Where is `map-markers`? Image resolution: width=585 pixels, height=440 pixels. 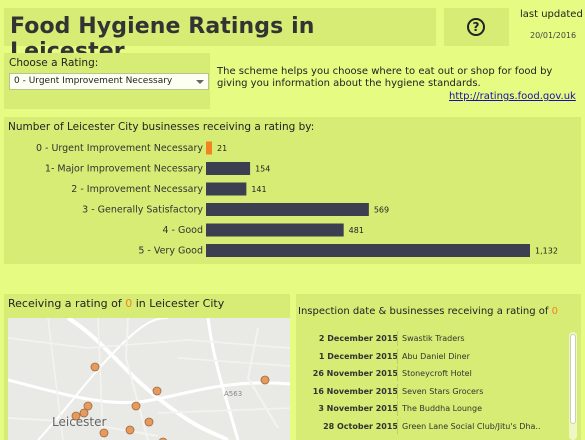 map-markers is located at coordinates (170, 401).